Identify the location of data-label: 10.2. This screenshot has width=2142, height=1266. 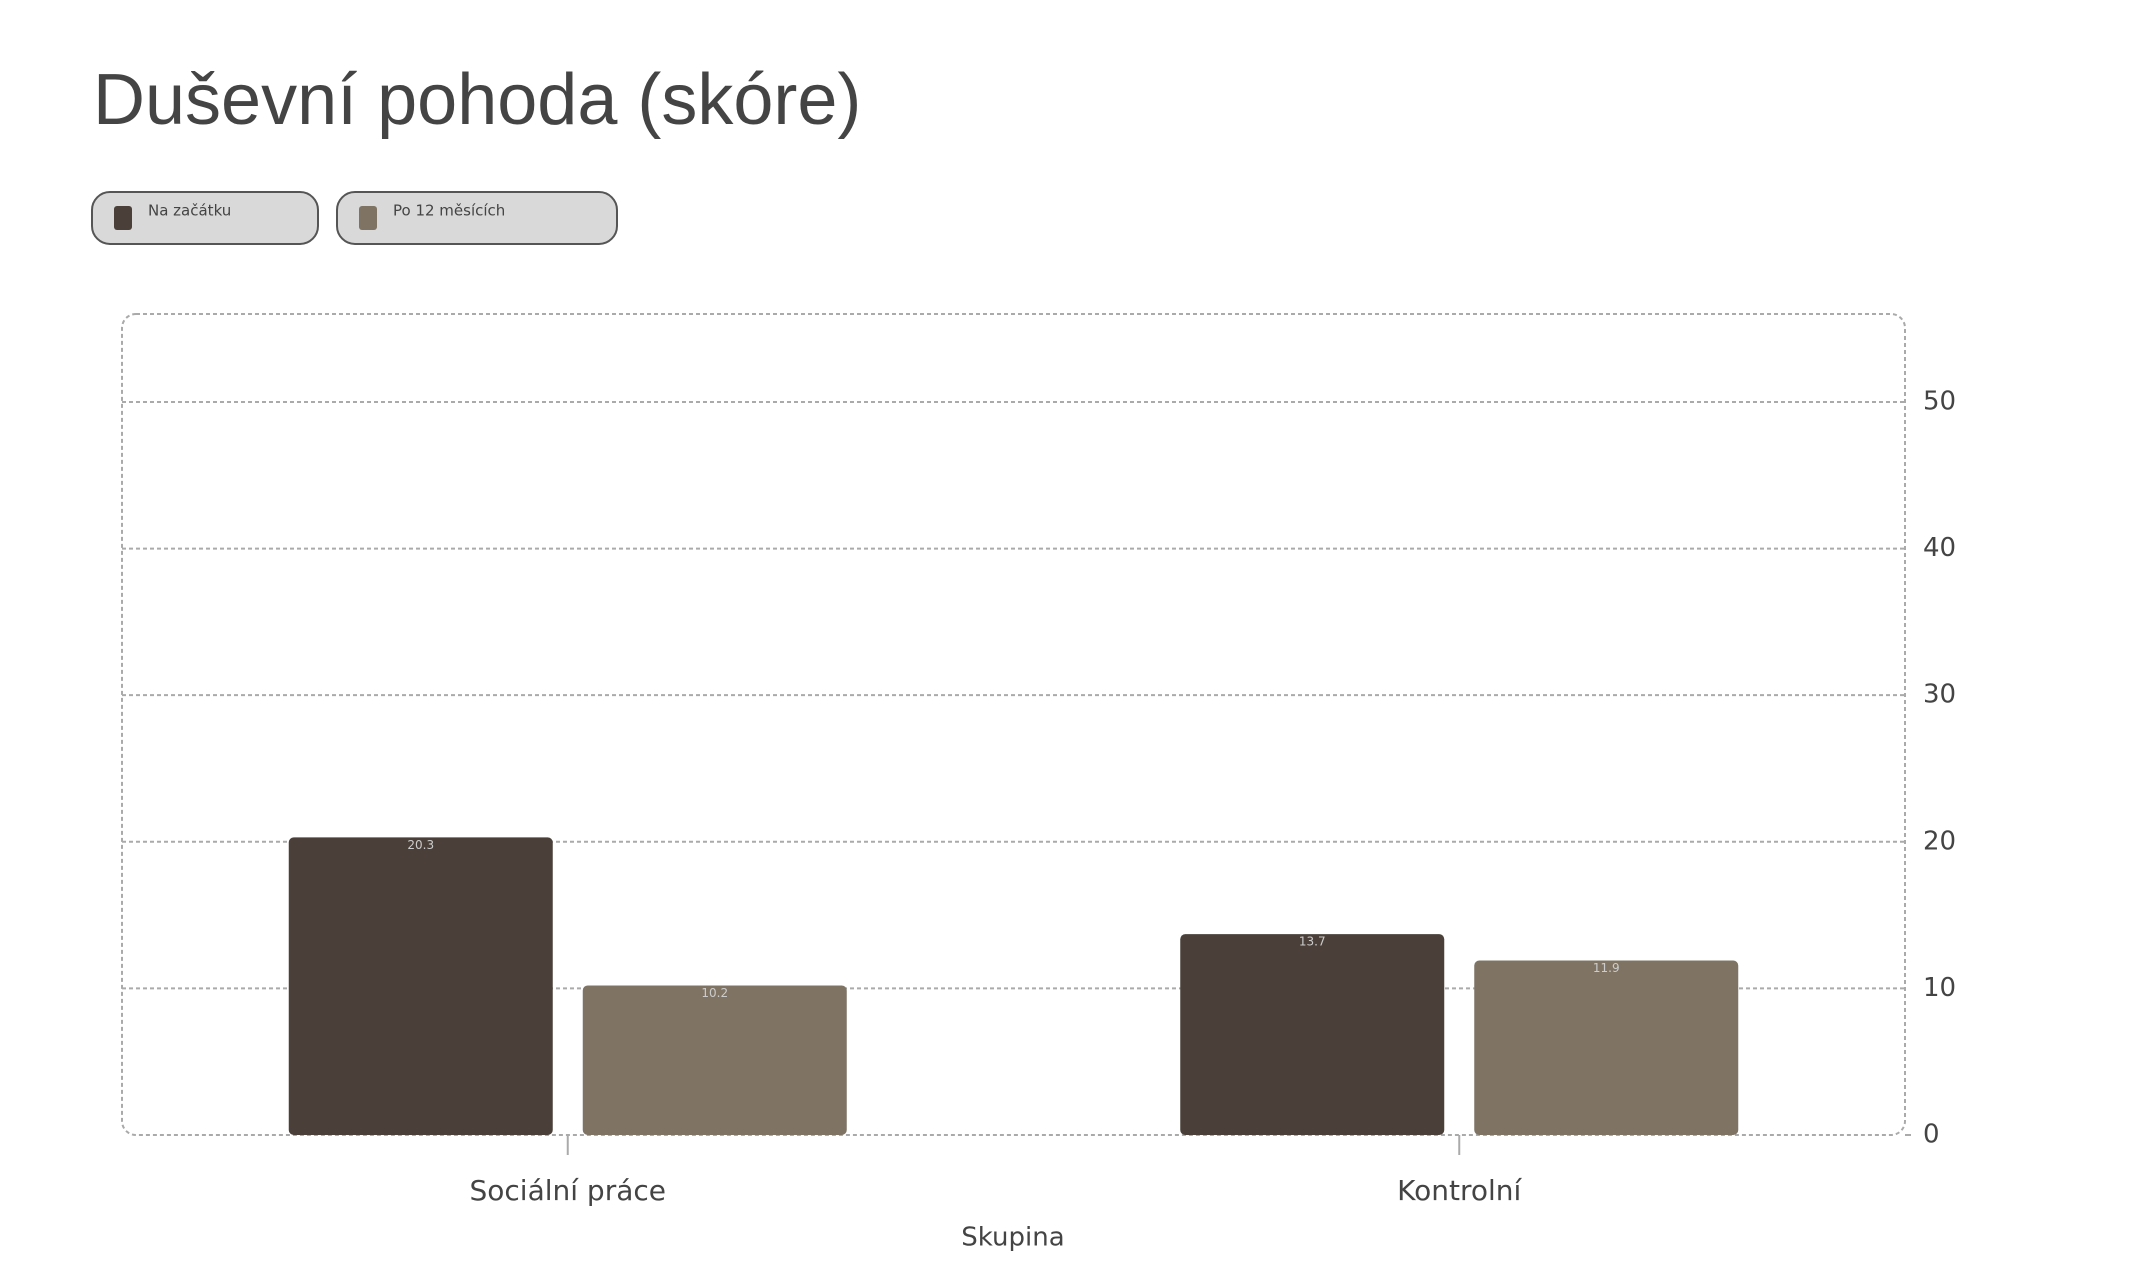
(714, 993).